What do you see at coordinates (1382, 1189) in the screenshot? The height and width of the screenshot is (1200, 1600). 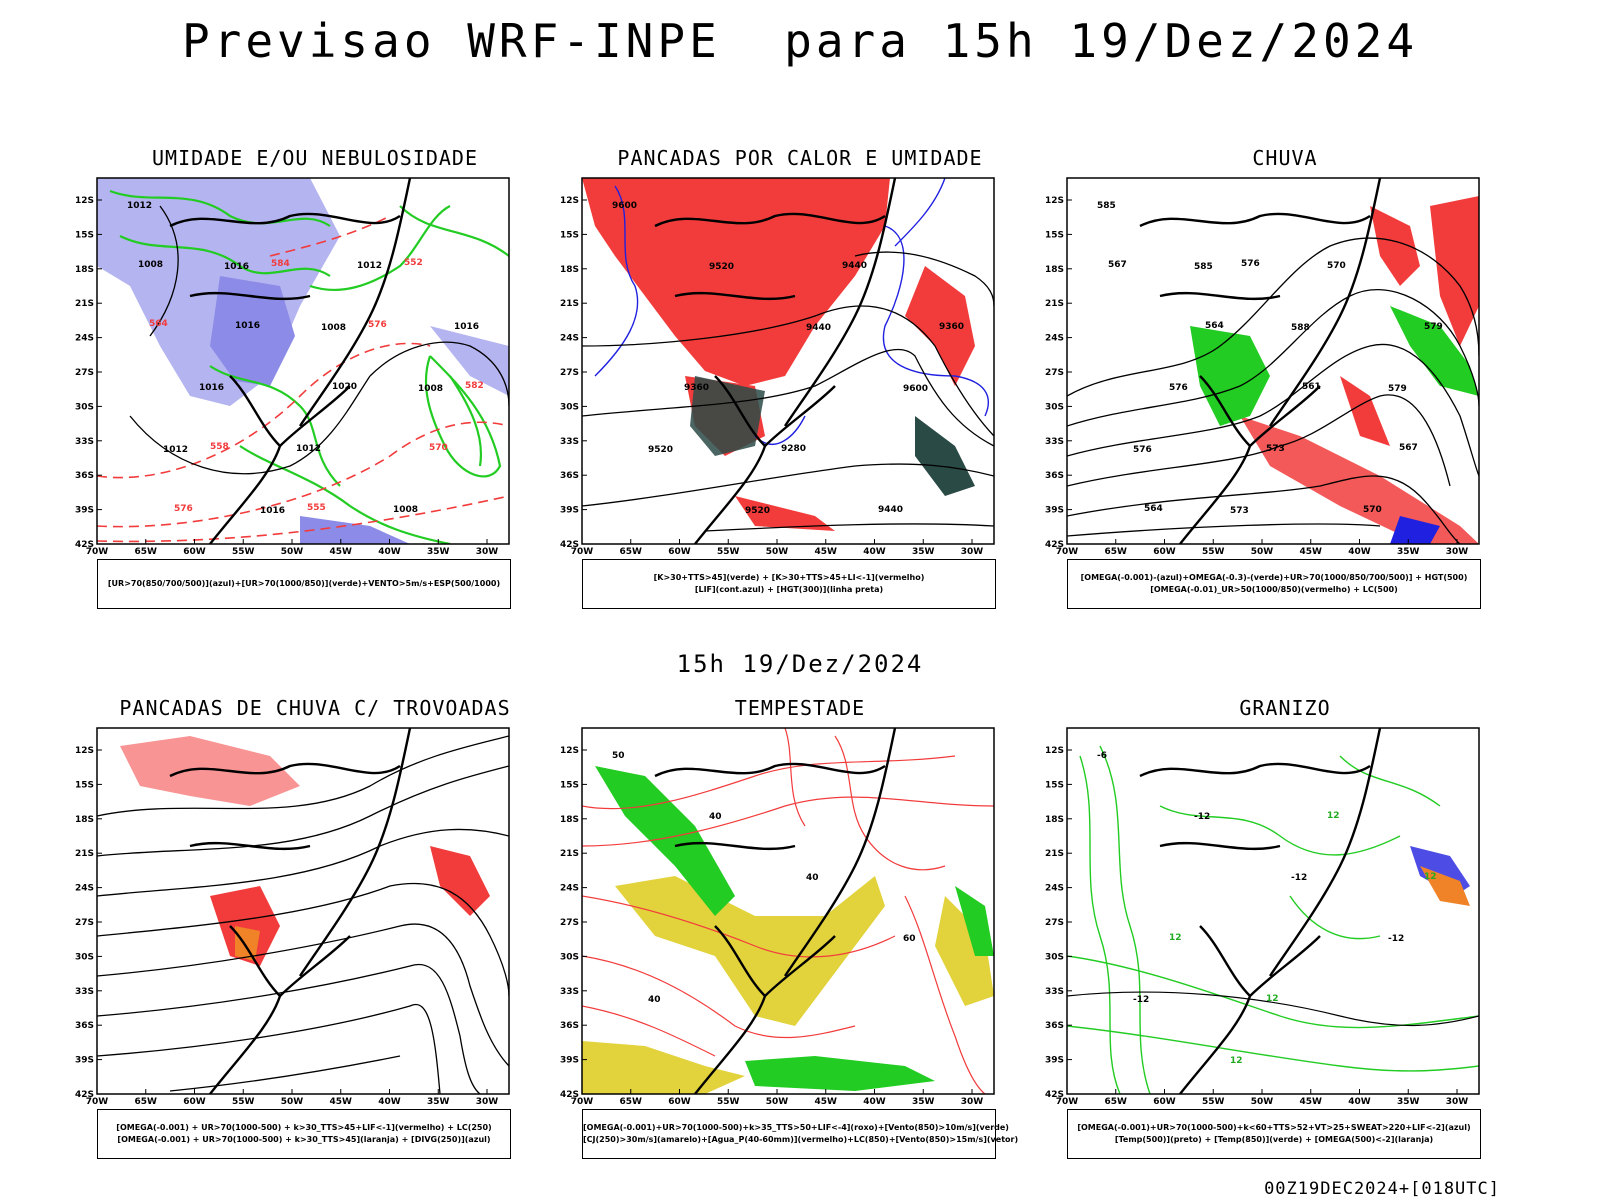 I see `run-identifier: 00Z19DEC2024+[018UTC]` at bounding box center [1382, 1189].